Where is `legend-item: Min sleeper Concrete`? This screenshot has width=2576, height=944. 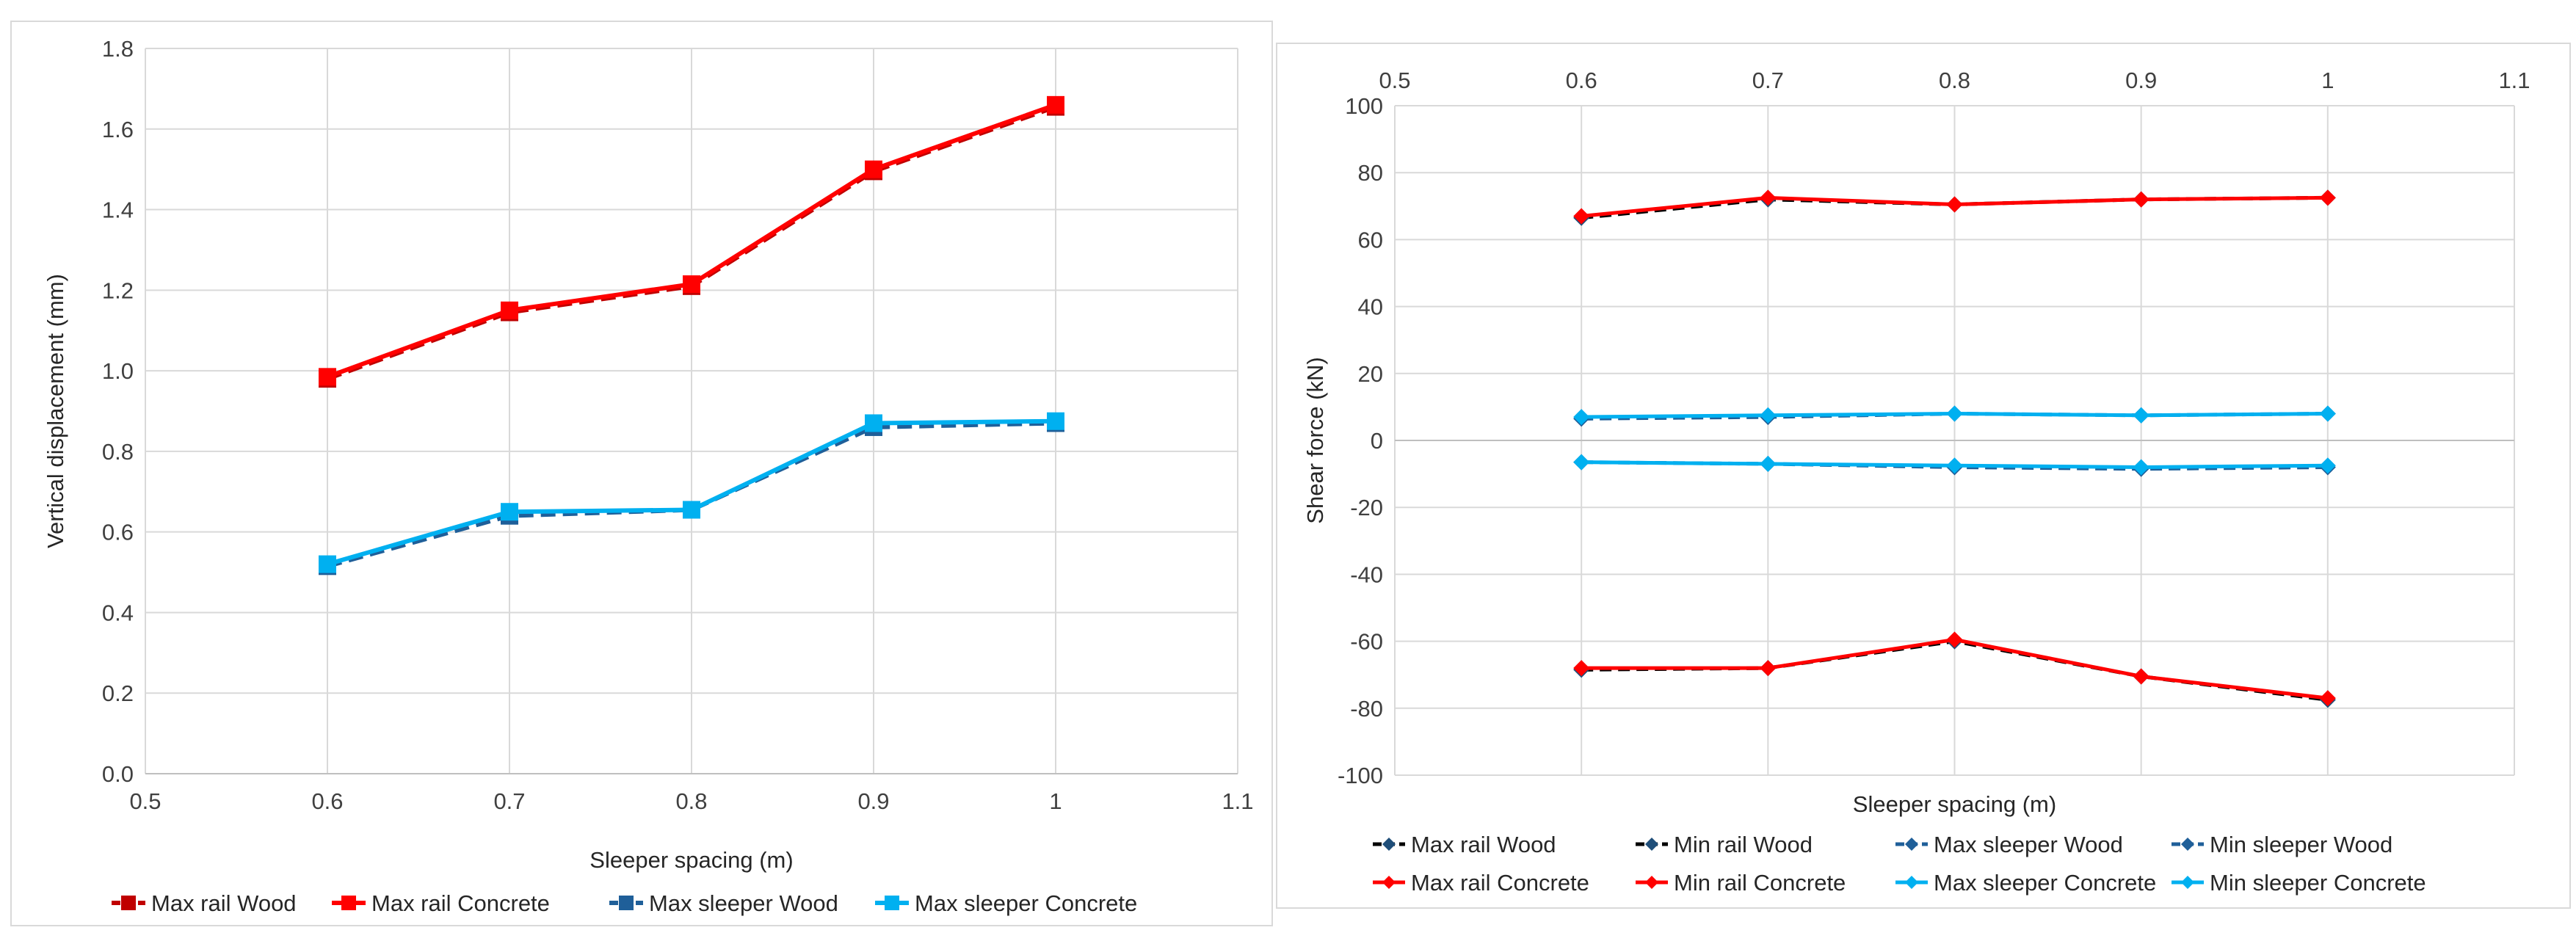
legend-item: Min sleeper Concrete is located at coordinates (2299, 883).